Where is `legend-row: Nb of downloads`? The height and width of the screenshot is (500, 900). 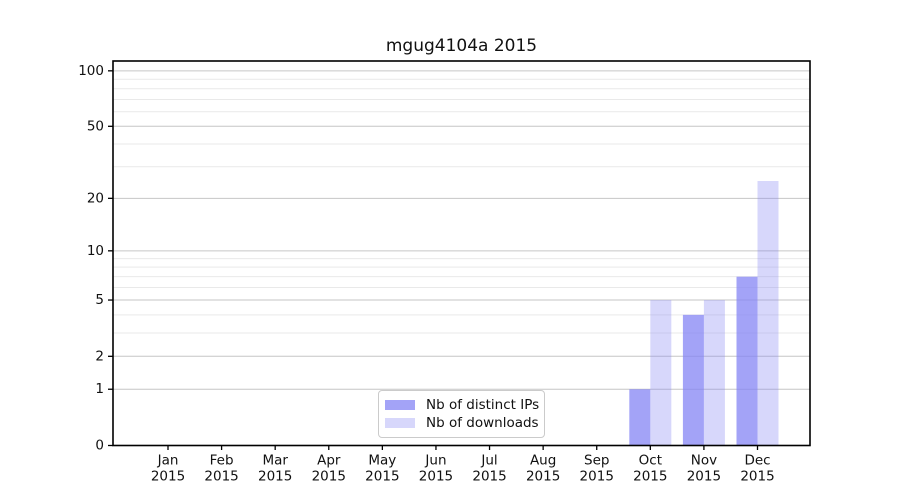 legend-row: Nb of downloads is located at coordinates (464, 423).